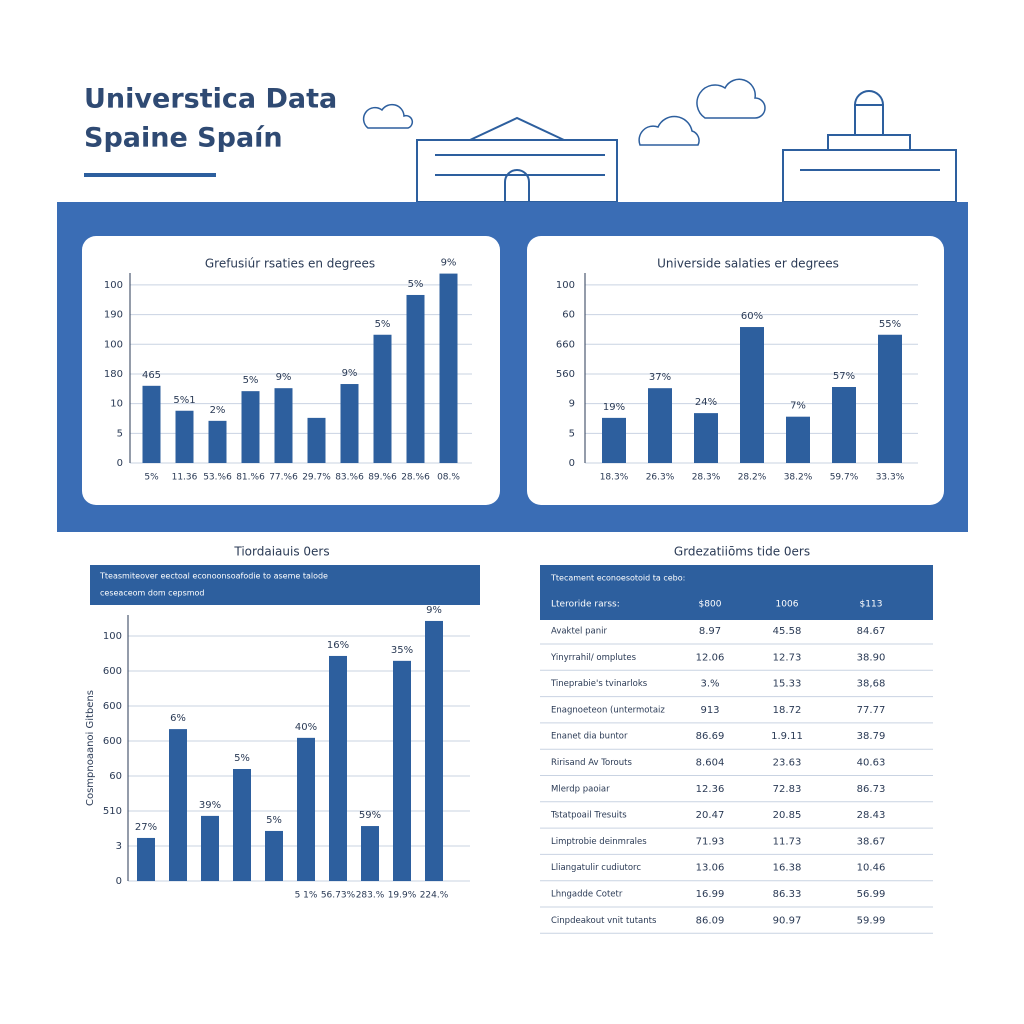  Describe the element at coordinates (787, 920) in the screenshot. I see `table-cell: 90.97` at that location.